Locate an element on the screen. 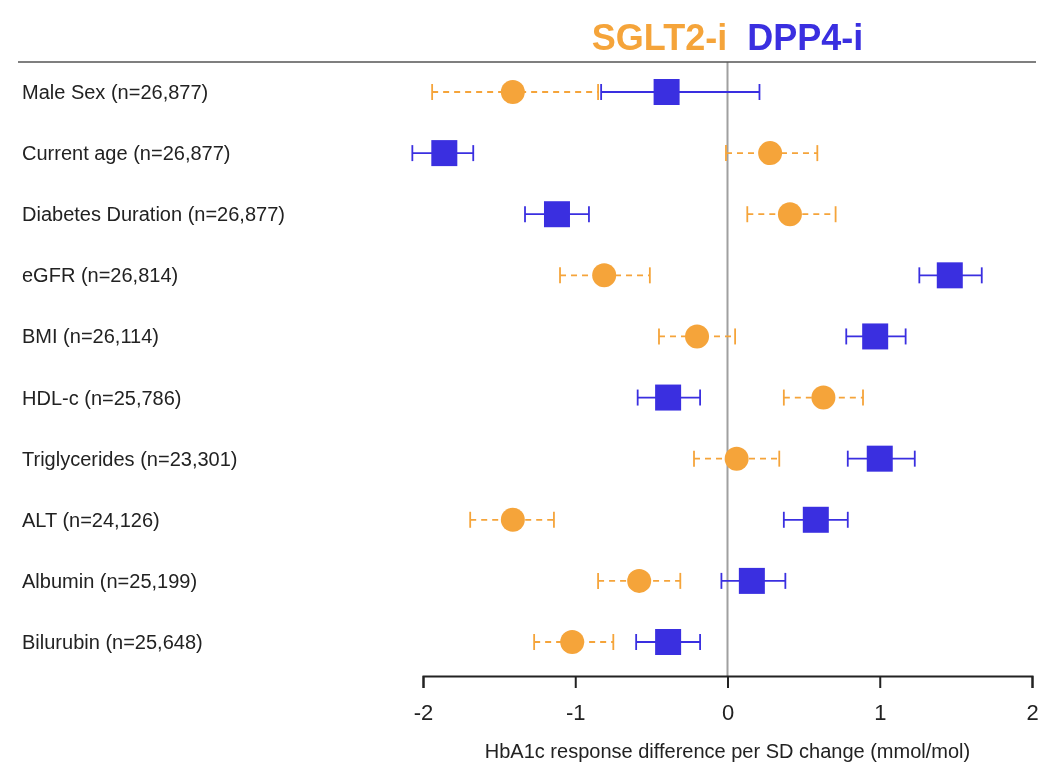 This screenshot has width=1056, height=770. text: SGLT2-i is located at coordinates (659, 37).